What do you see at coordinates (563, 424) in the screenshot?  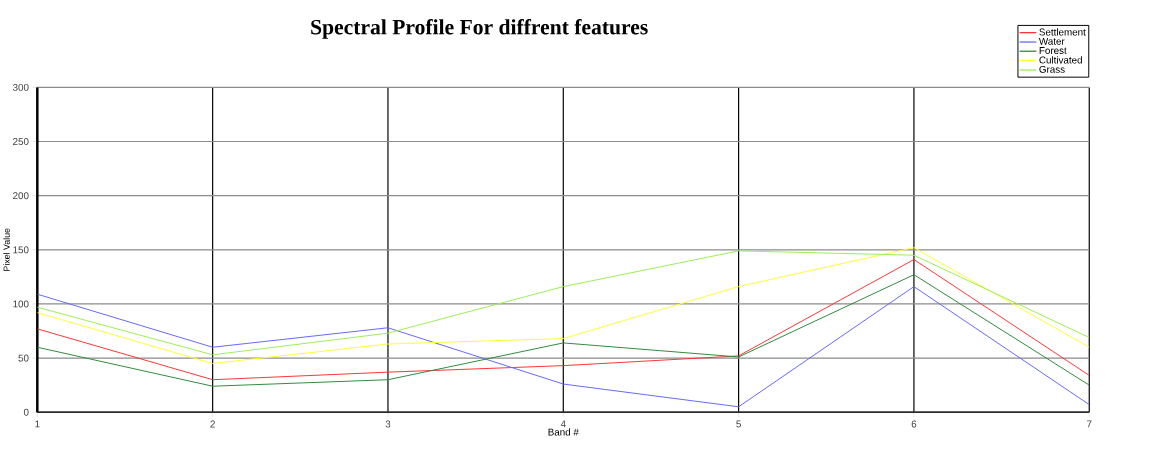 I see `x-tick-label: 4` at bounding box center [563, 424].